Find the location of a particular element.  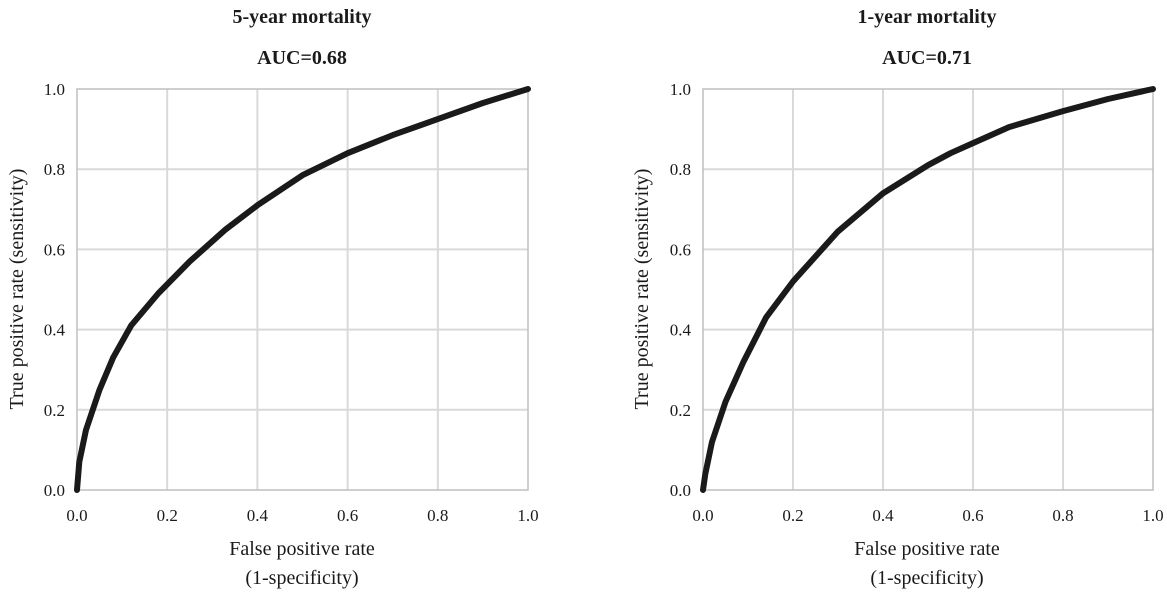

chart-title: 5-year mortality is located at coordinates (301, 17).